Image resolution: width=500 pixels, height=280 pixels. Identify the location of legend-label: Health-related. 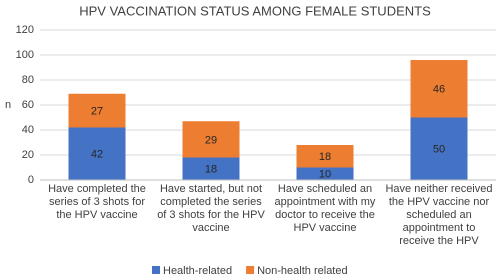
(197, 271).